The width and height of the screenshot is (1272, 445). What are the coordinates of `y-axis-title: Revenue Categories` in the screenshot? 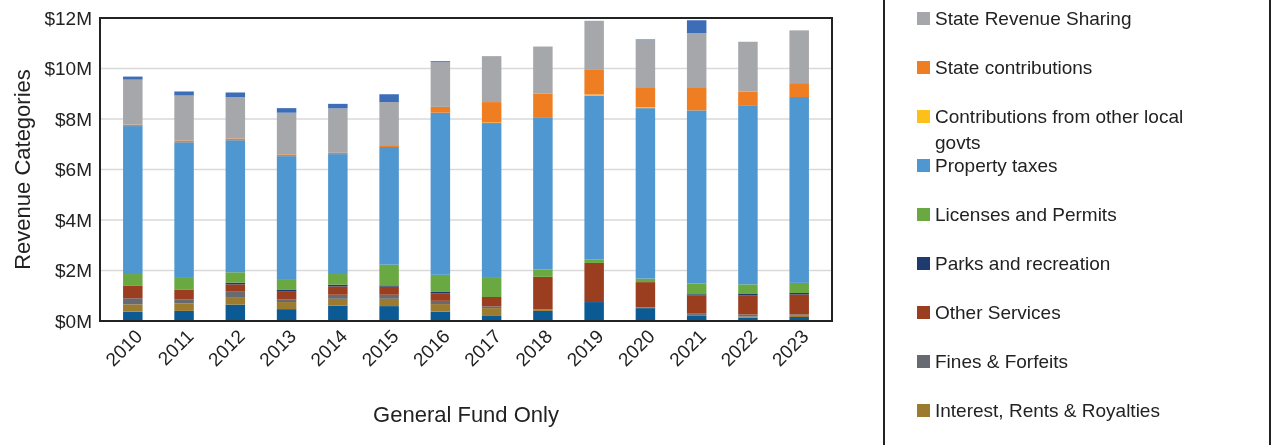 It's located at (22, 169).